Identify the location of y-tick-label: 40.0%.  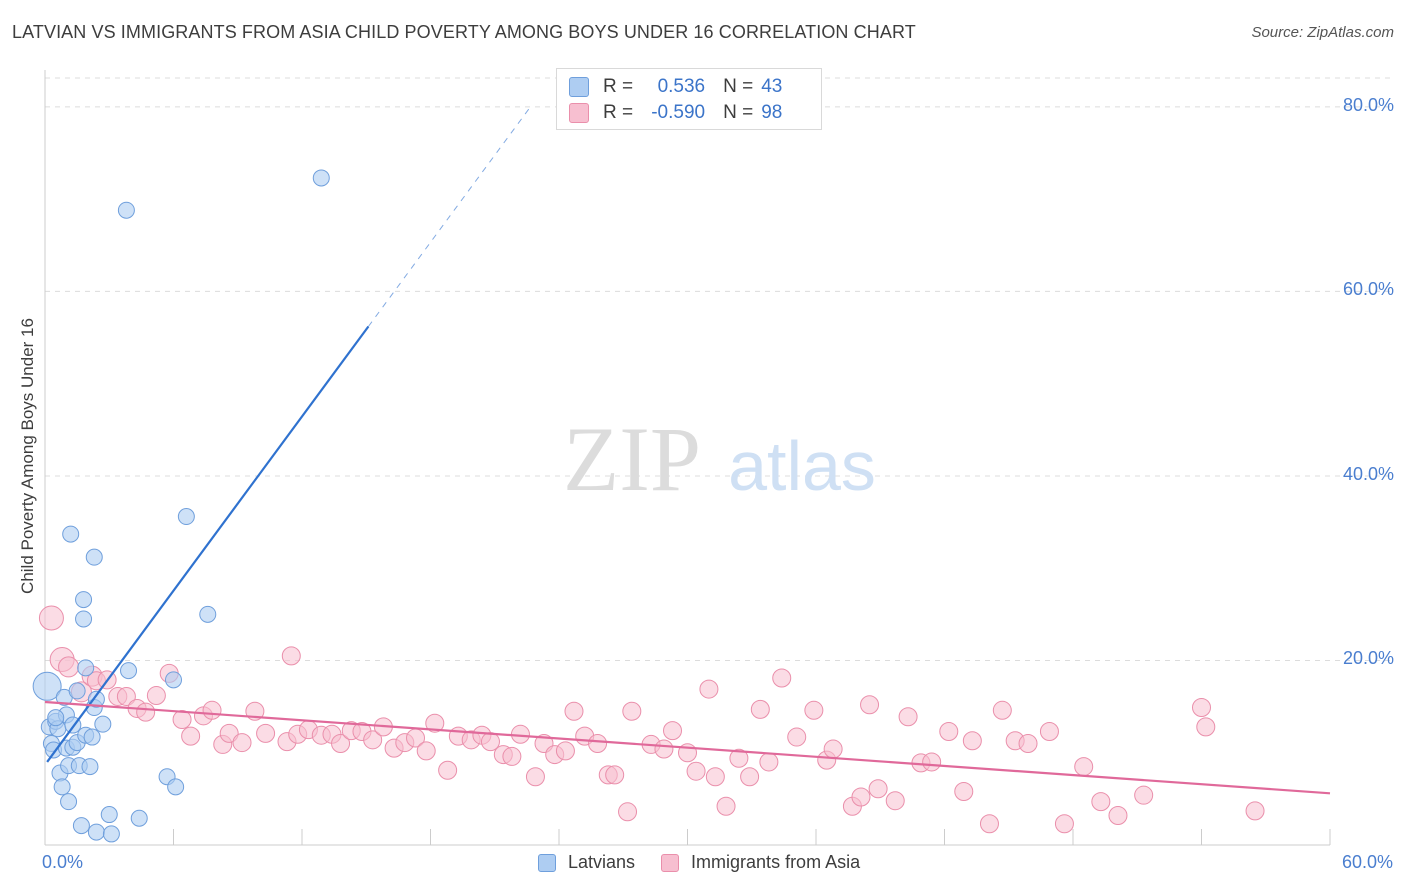
(1368, 473).